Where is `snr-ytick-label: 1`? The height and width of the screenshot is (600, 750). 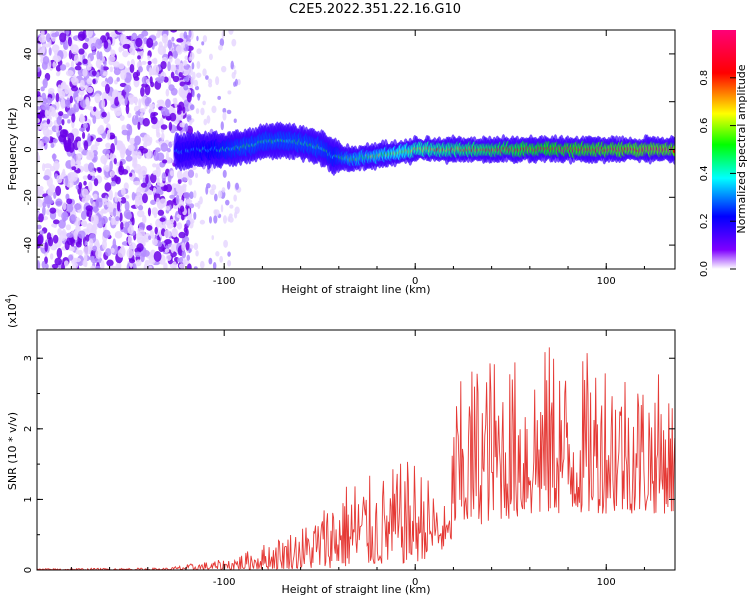 snr-ytick-label: 1 is located at coordinates (28, 499).